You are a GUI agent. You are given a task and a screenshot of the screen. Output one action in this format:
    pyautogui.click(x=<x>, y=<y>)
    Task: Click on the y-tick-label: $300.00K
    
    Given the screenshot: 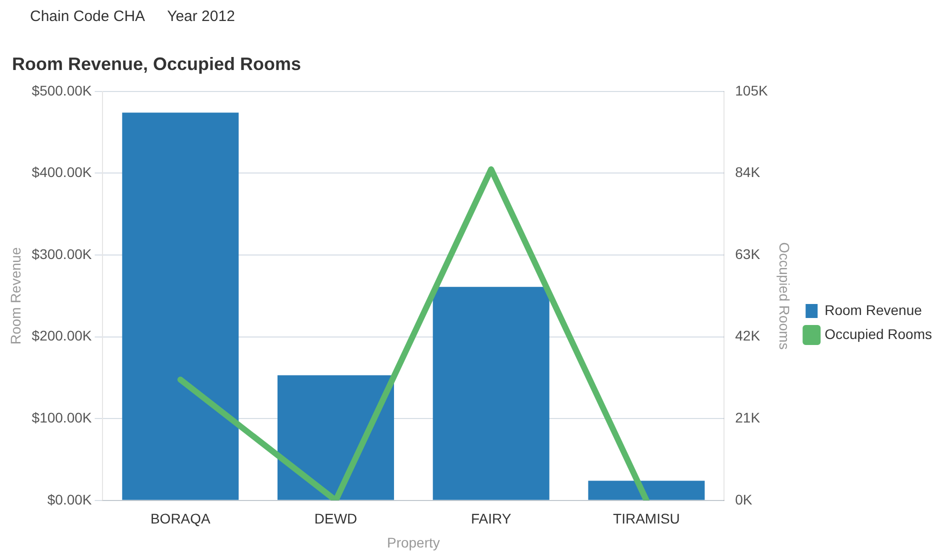 What is the action you would take?
    pyautogui.click(x=62, y=254)
    